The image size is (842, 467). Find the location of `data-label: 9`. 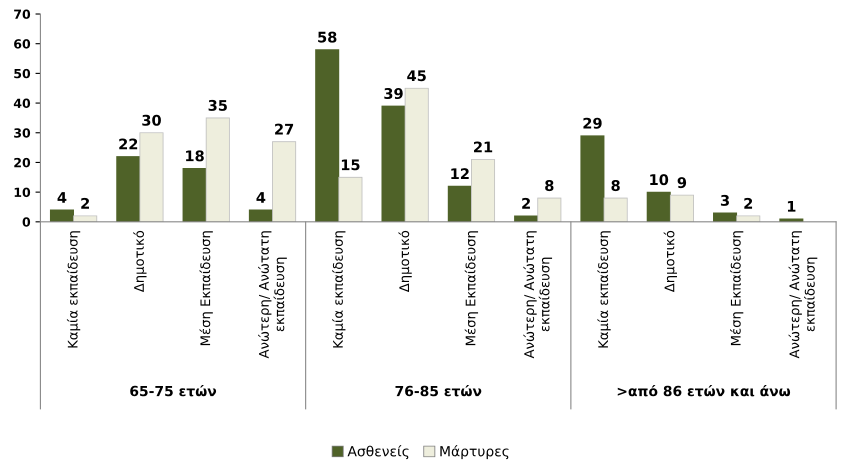

data-label: 9 is located at coordinates (682, 182).